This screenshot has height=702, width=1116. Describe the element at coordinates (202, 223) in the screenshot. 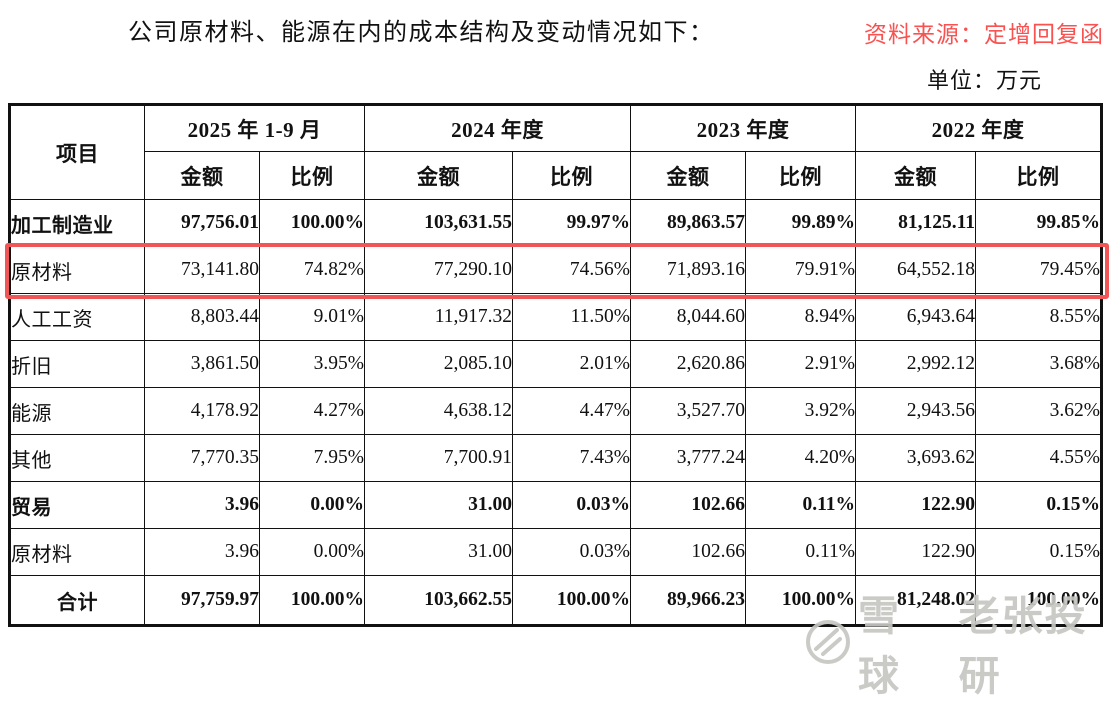

I see `amount-cell: 97,756.01` at that location.